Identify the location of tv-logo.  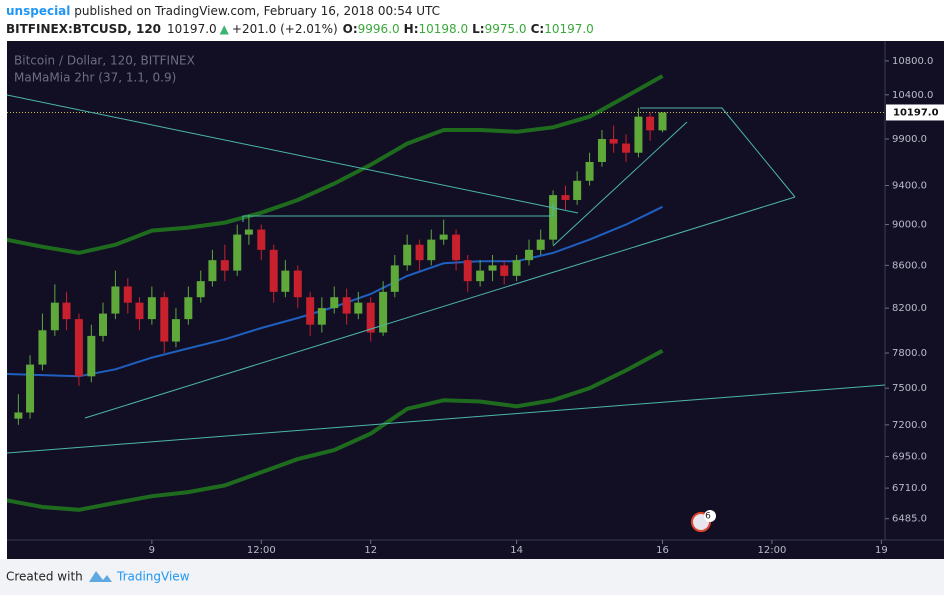
(100, 576).